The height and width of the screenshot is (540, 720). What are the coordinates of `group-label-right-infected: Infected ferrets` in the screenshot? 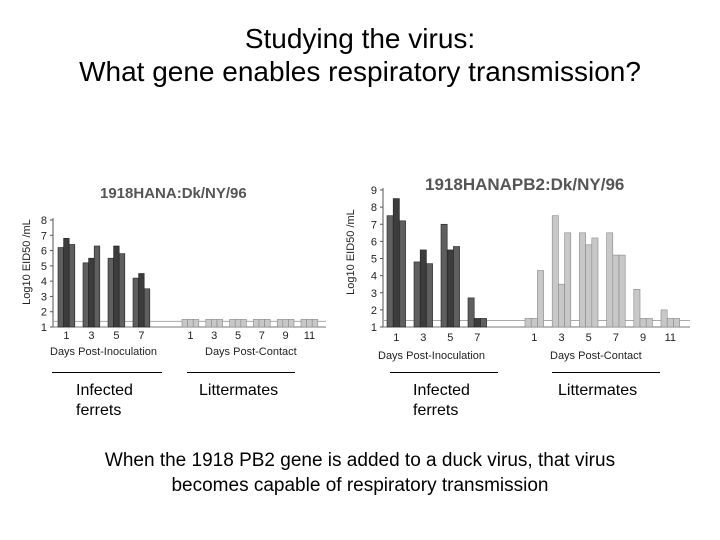 It's located at (441, 401).